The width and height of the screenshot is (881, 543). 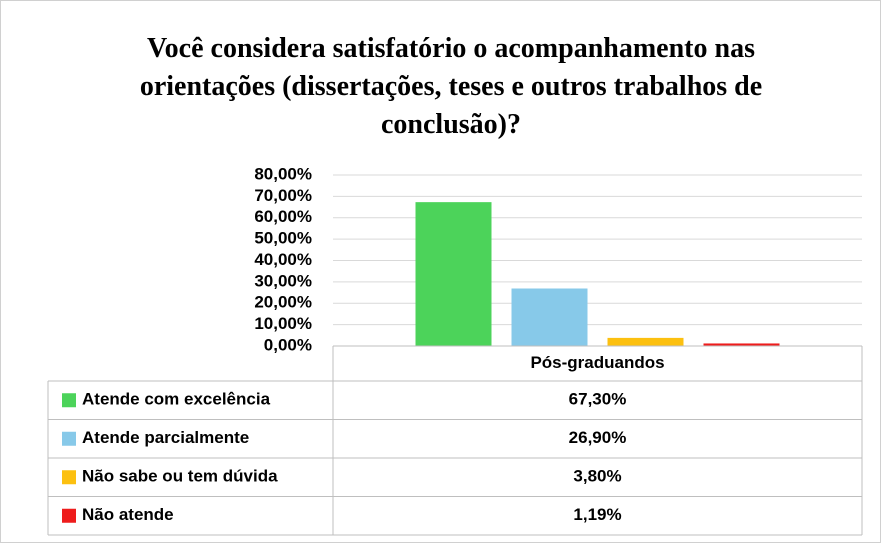 I want to click on y-tick-label: 30,00%, so click(x=283, y=280).